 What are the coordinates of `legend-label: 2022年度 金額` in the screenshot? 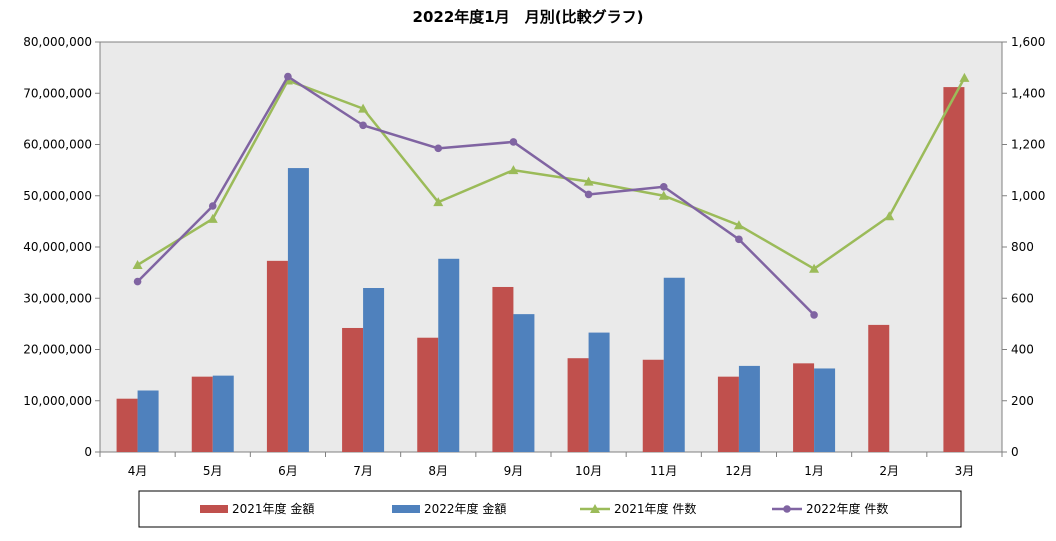 It's located at (465, 508).